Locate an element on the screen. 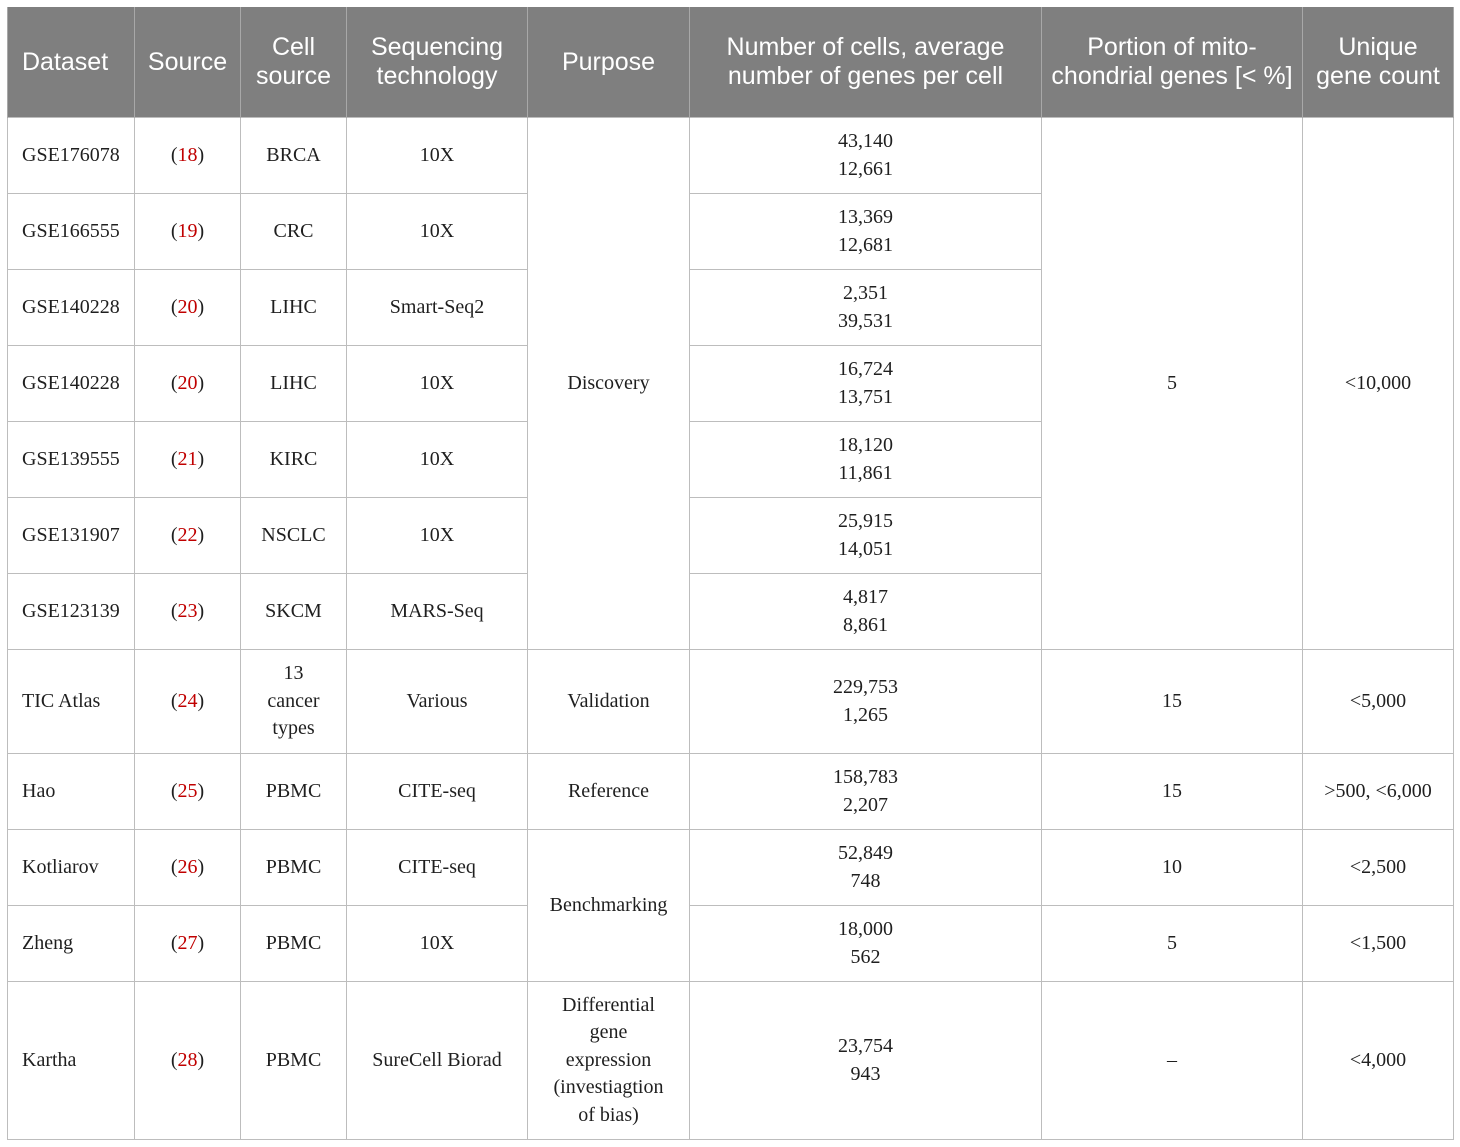  cell-count: 23,754 is located at coordinates (865, 1046).